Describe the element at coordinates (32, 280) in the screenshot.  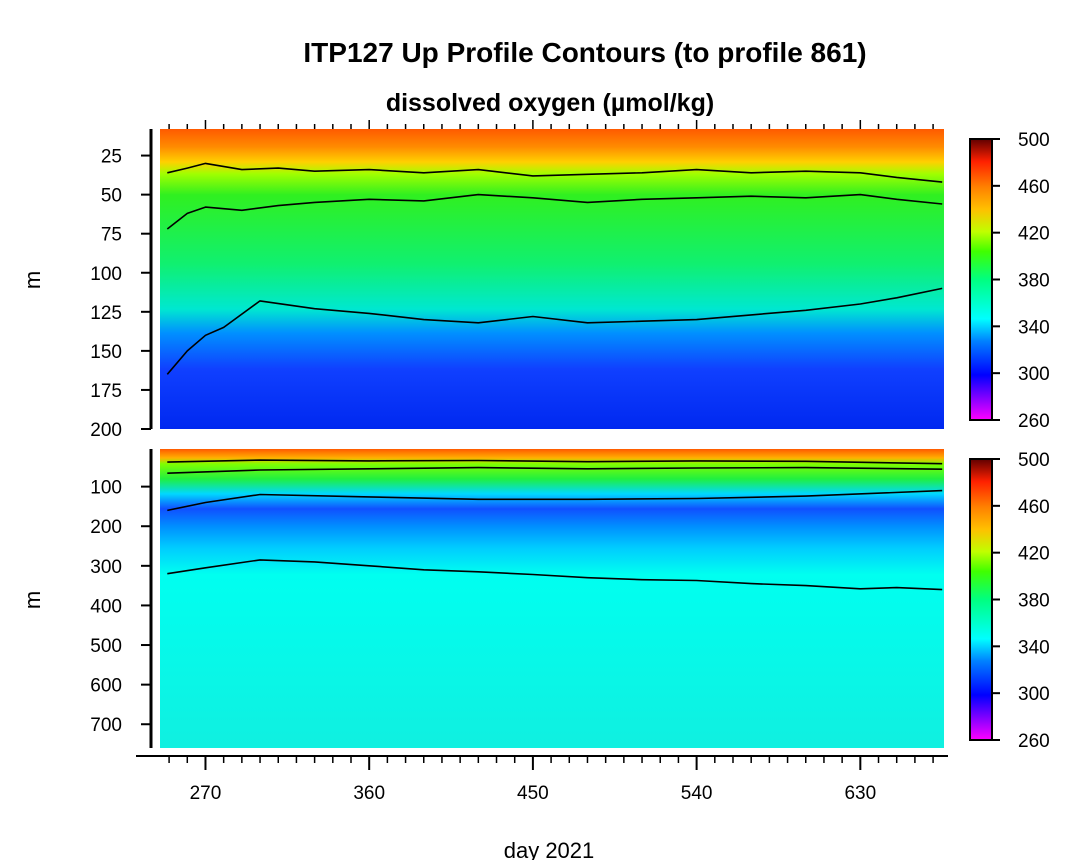
I see `upper-y-axis-label: m` at that location.